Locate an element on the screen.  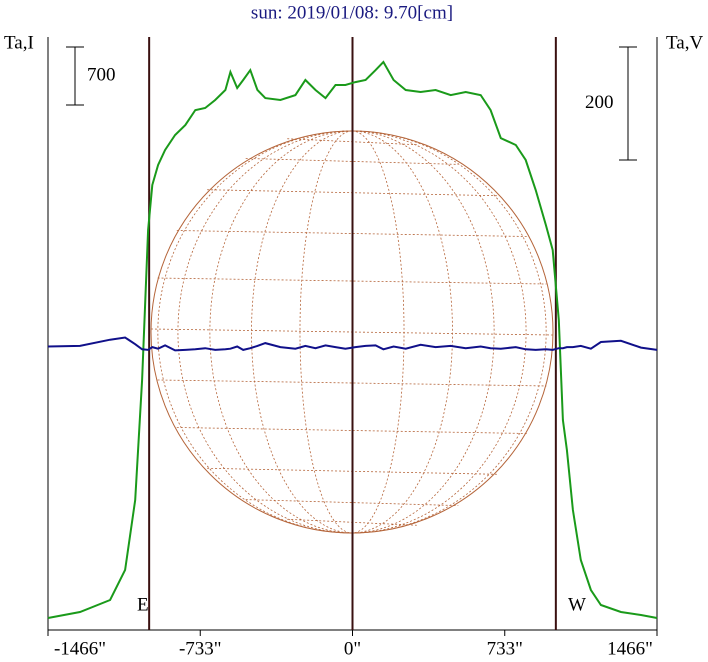
x-tick-label: 1466" is located at coordinates (630, 648).